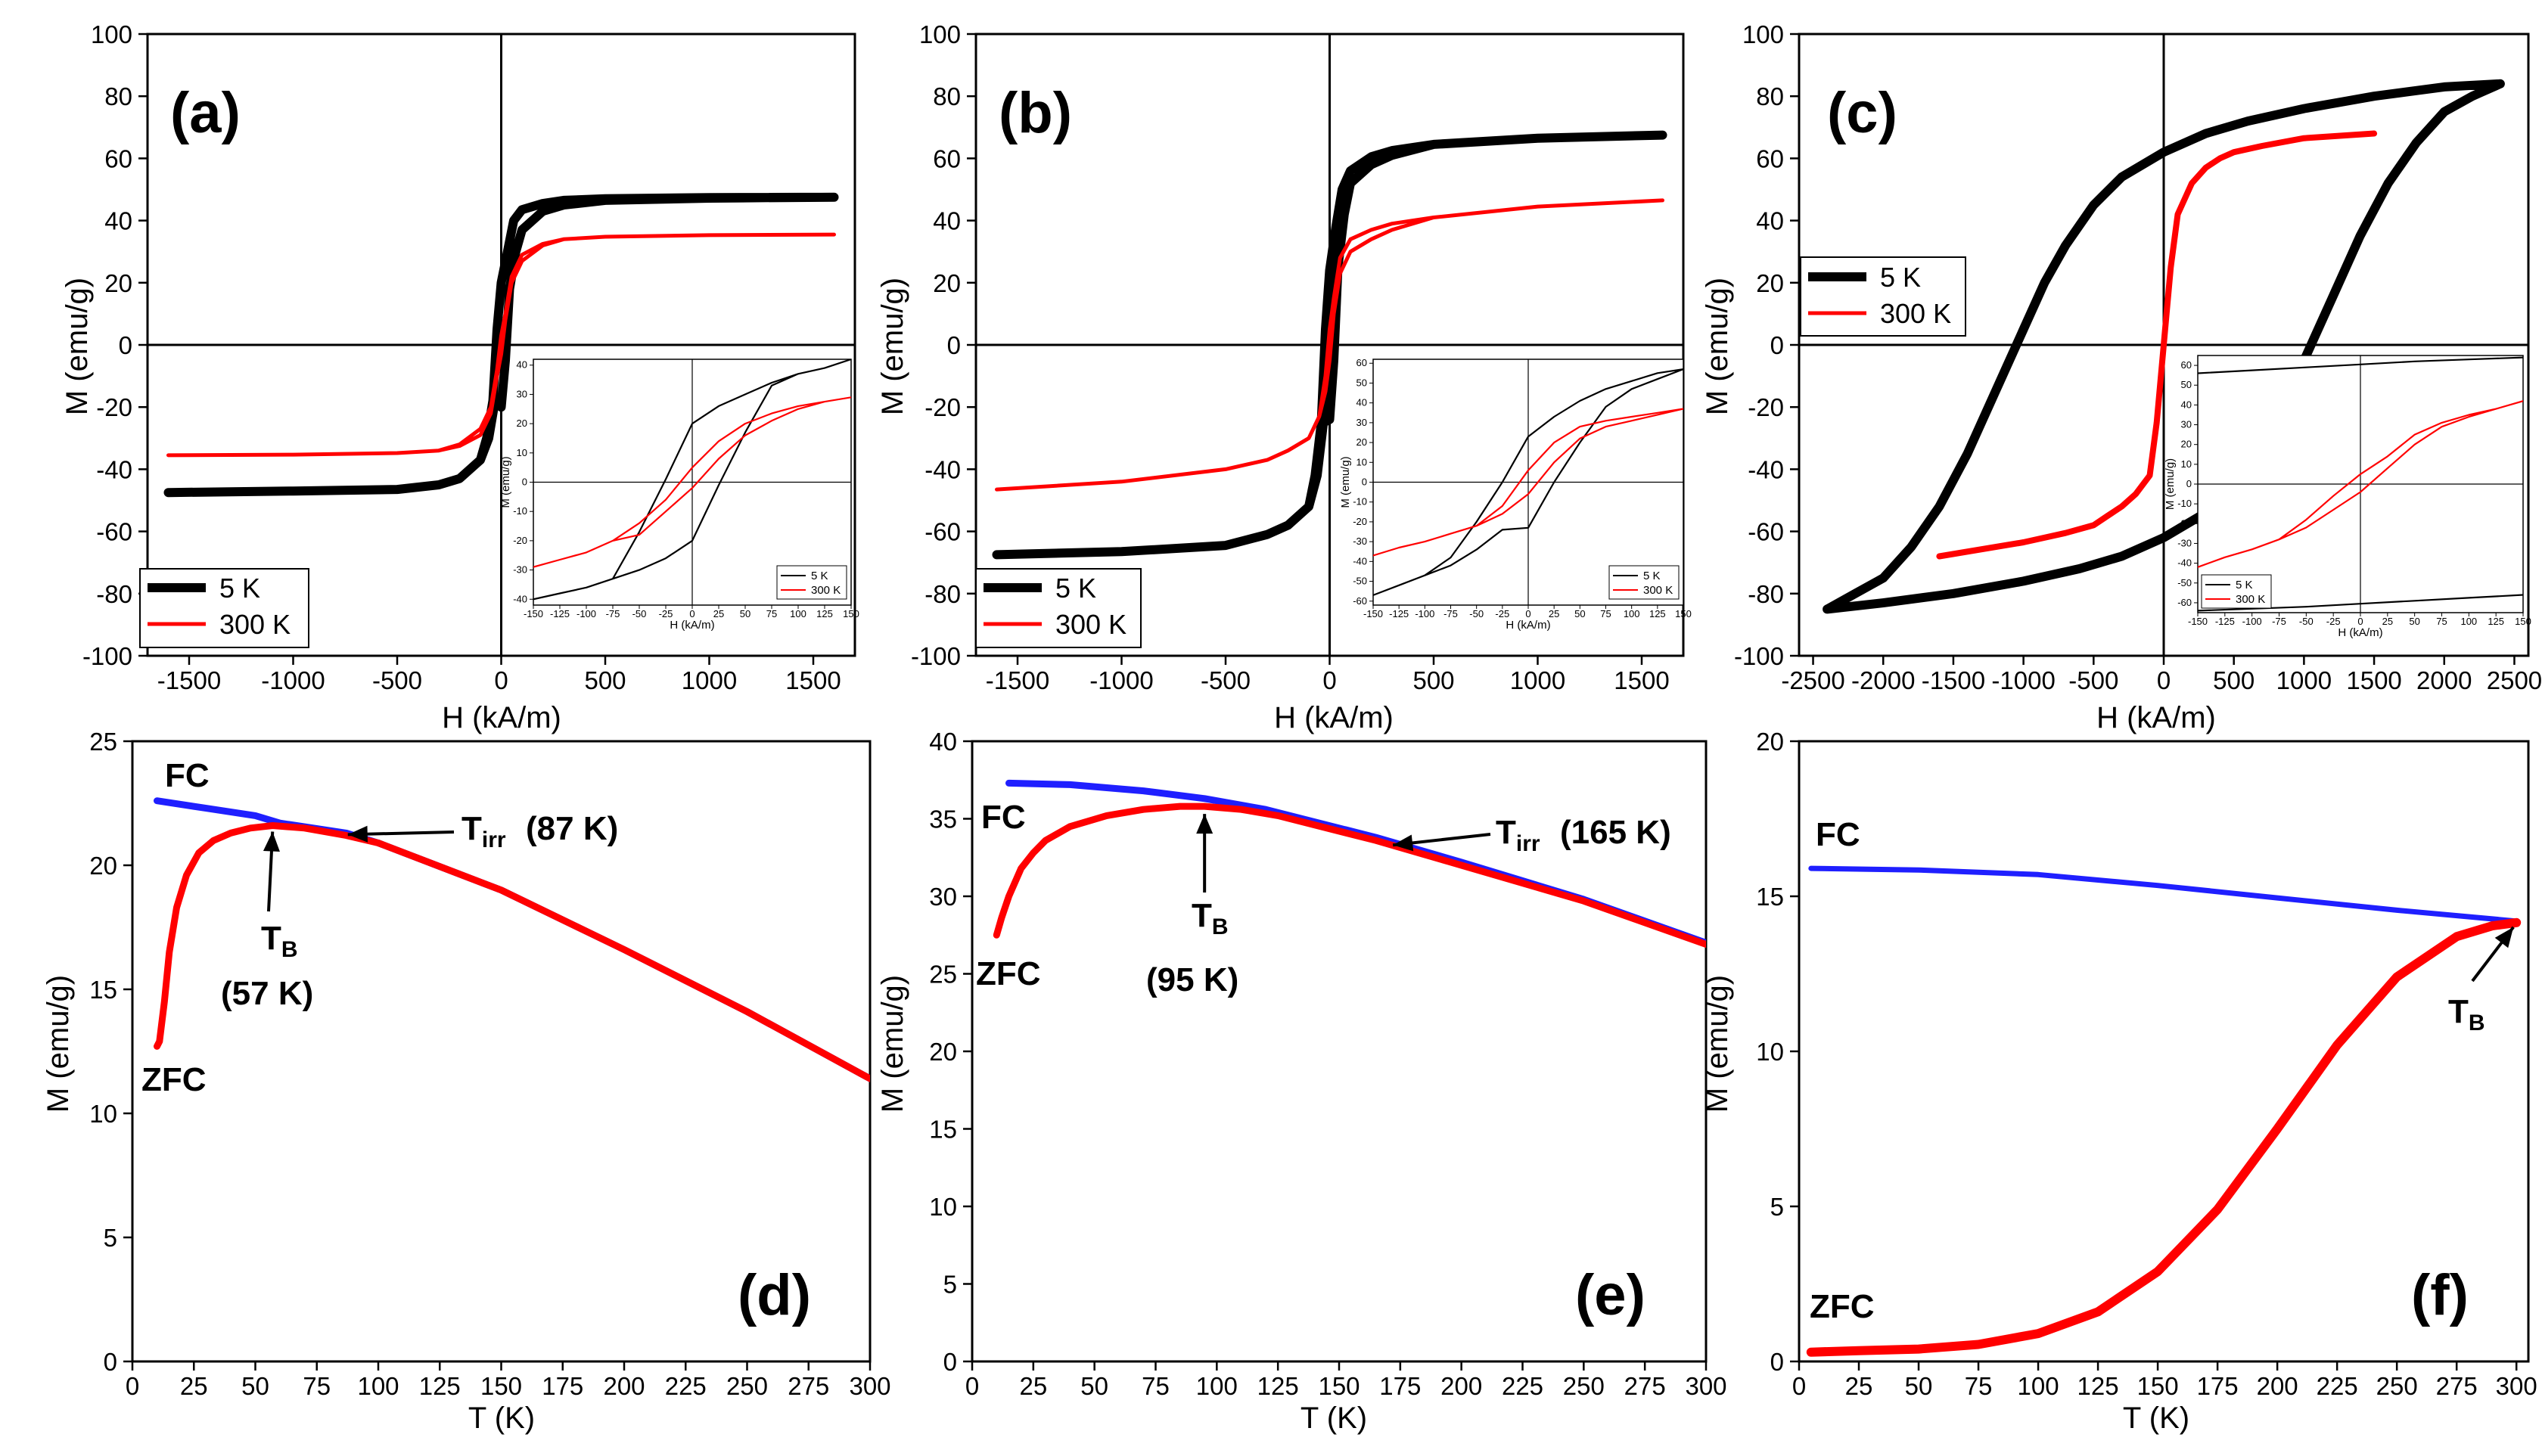 The image size is (2542, 1456). Describe the element at coordinates (103, 742) in the screenshot. I see `y-tick-label: 25` at that location.